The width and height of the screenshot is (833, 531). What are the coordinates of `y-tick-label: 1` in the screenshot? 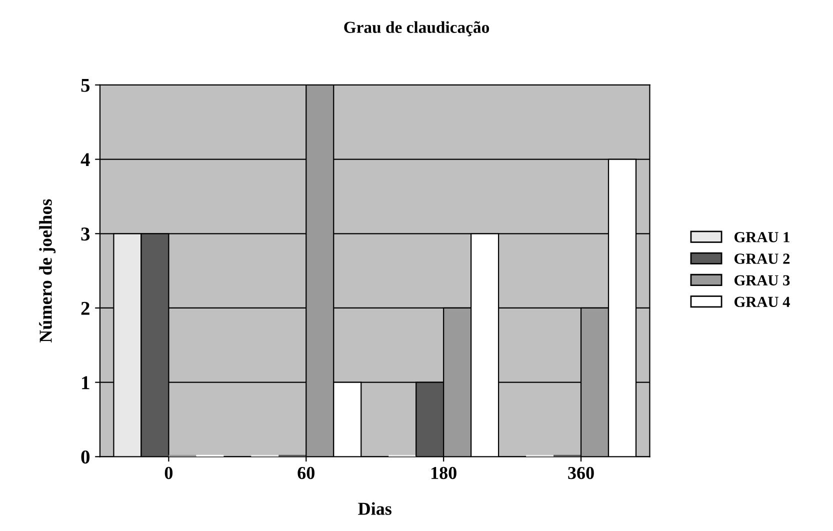 It's located at (86, 383).